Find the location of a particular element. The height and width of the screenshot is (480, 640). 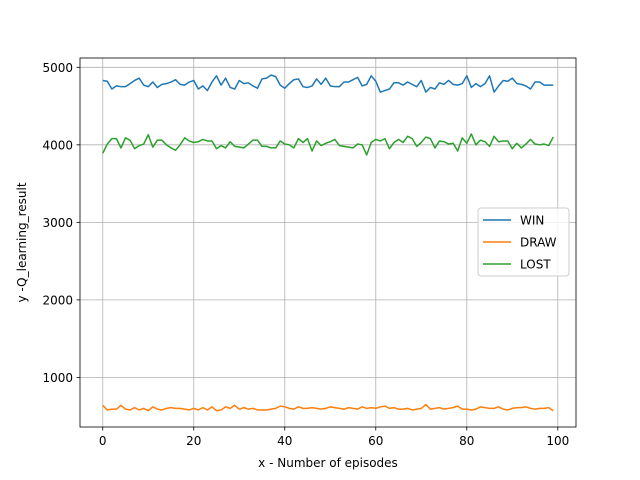

legend-label-draw: DRAW is located at coordinates (538, 243).